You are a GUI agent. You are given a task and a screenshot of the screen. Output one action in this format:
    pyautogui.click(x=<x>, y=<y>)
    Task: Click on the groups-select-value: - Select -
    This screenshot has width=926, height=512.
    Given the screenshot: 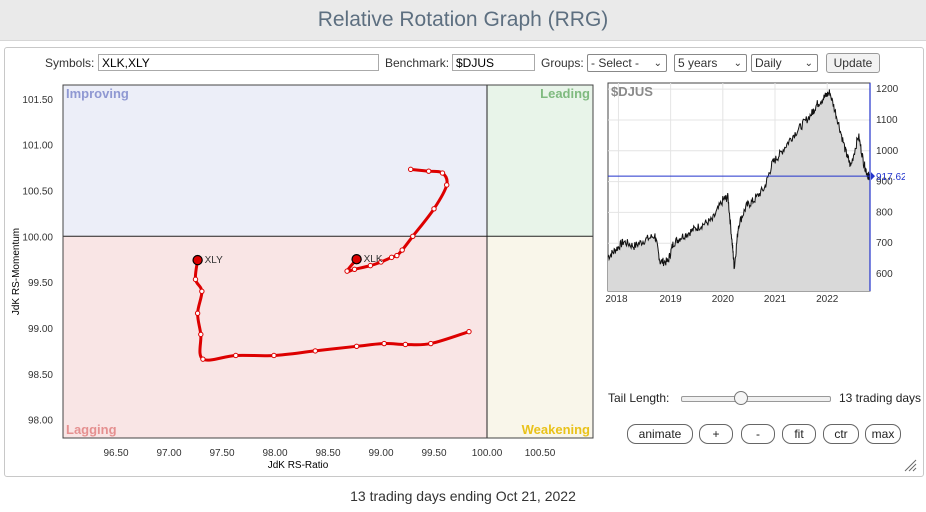 What is the action you would take?
    pyautogui.click(x=615, y=63)
    